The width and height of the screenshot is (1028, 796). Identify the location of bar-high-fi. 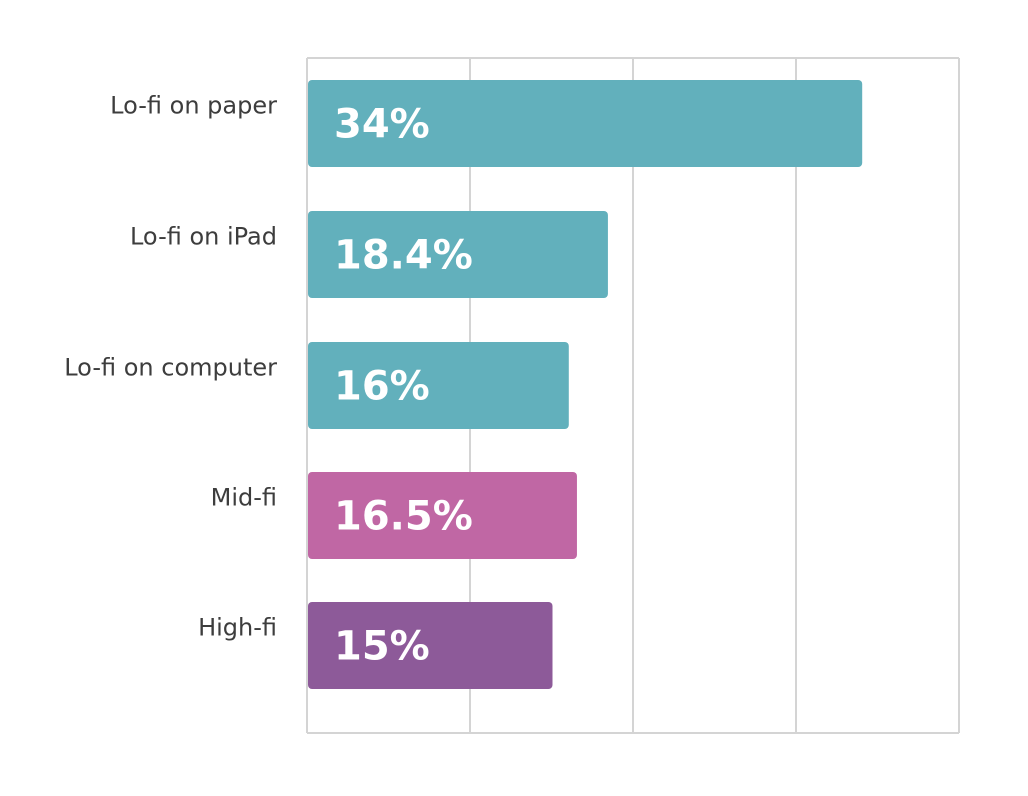
(430, 645).